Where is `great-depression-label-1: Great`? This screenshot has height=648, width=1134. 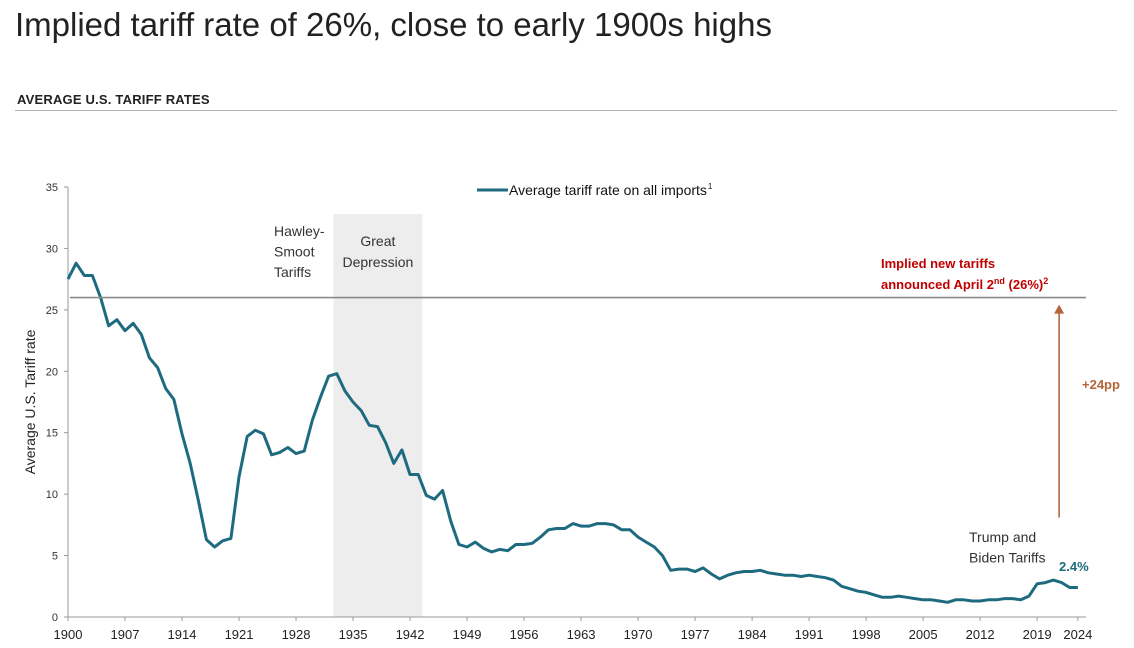 great-depression-label-1: Great is located at coordinates (377, 241).